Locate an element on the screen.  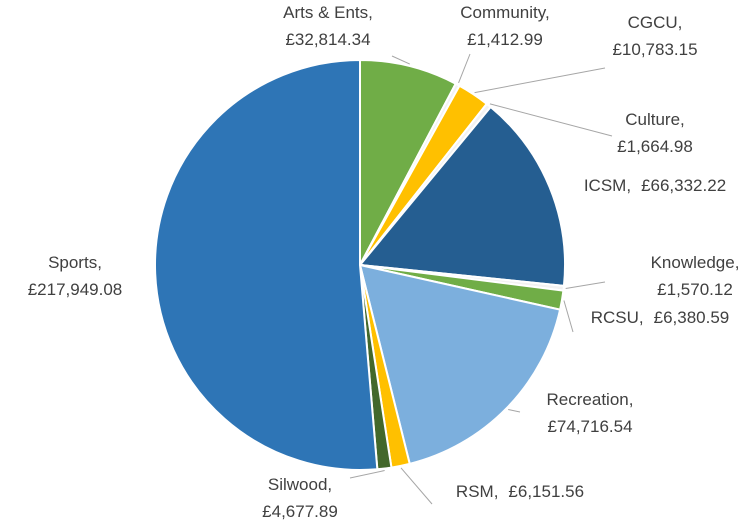
label-value: £217,949.08 is located at coordinates (75, 289).